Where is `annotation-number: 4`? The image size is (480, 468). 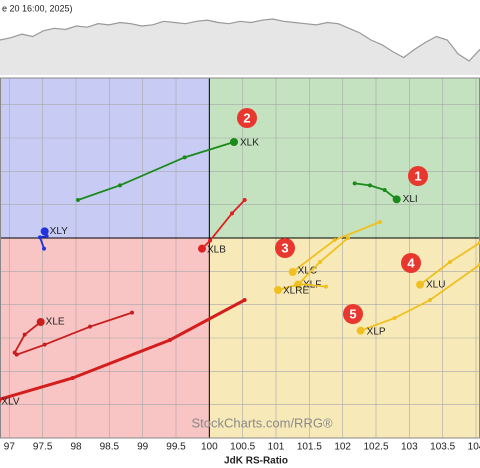
annotation-number: 4 is located at coordinates (411, 262).